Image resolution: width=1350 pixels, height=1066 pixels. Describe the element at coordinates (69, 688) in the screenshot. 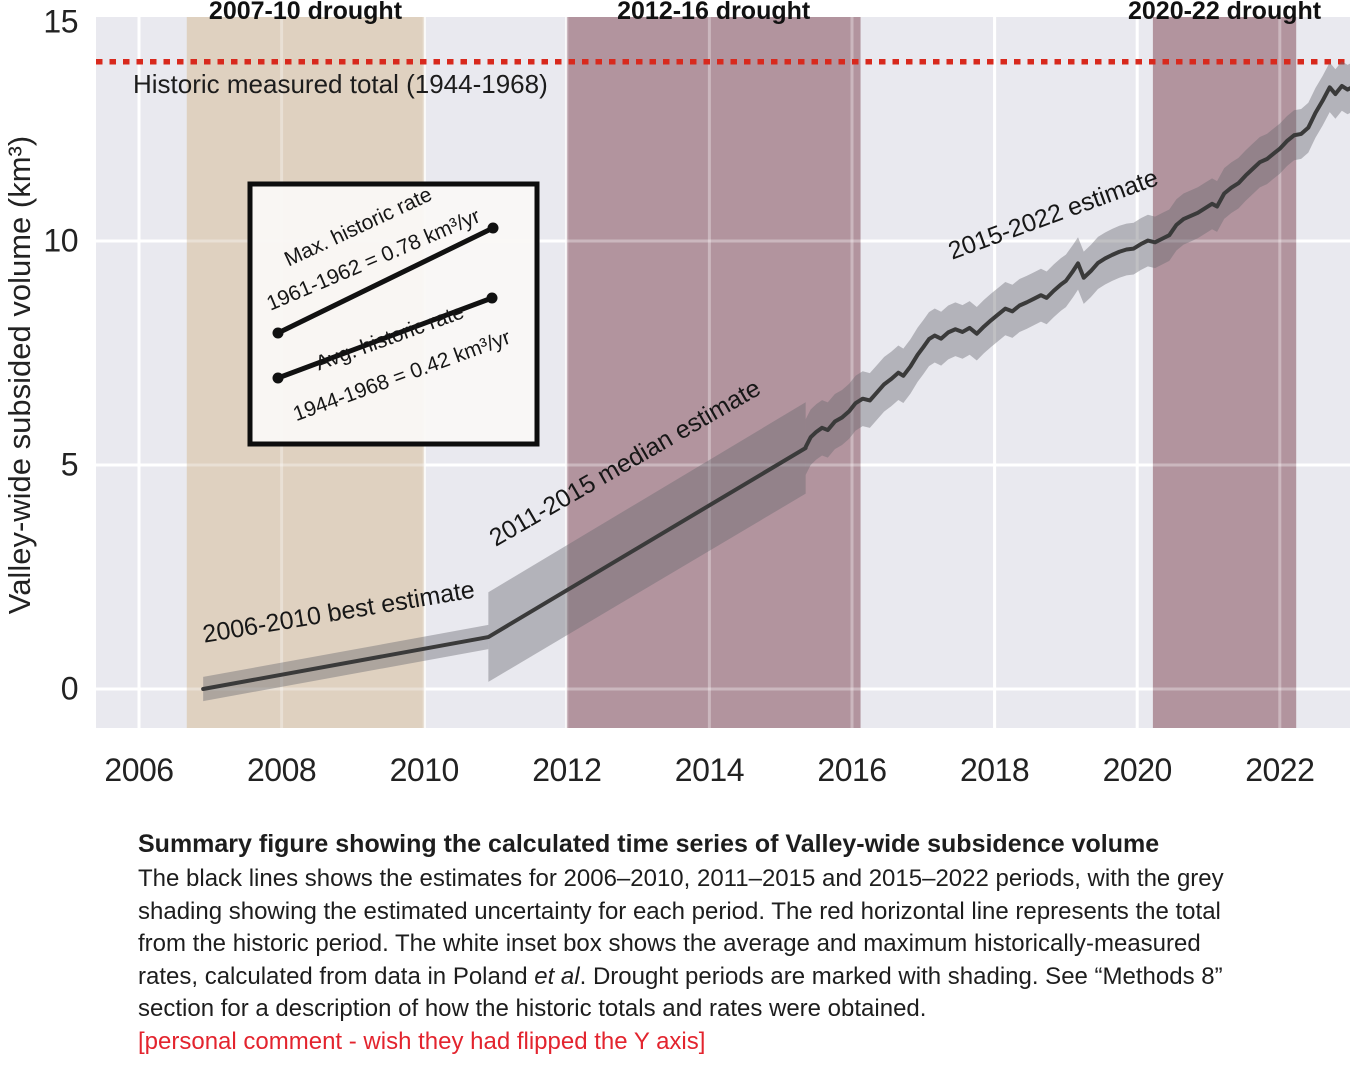

I see `y-tick-label-0: 0` at that location.